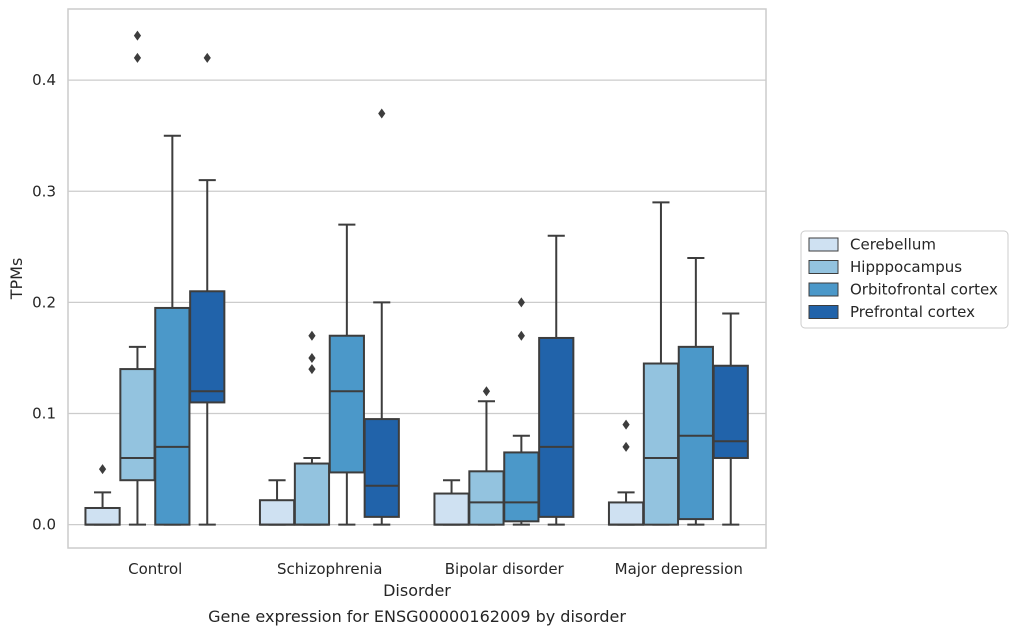 This screenshot has height=634, width=1018. What do you see at coordinates (16, 279) in the screenshot?
I see `y-axis-title: TPMs` at bounding box center [16, 279].